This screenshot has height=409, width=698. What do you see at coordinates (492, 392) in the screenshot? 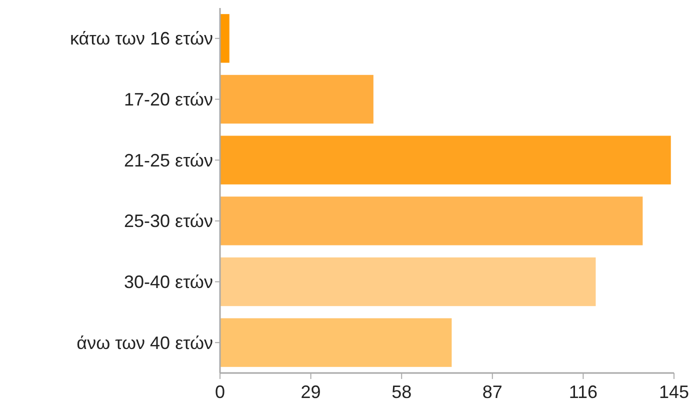
I see `x-tick-label: 87` at bounding box center [492, 392].